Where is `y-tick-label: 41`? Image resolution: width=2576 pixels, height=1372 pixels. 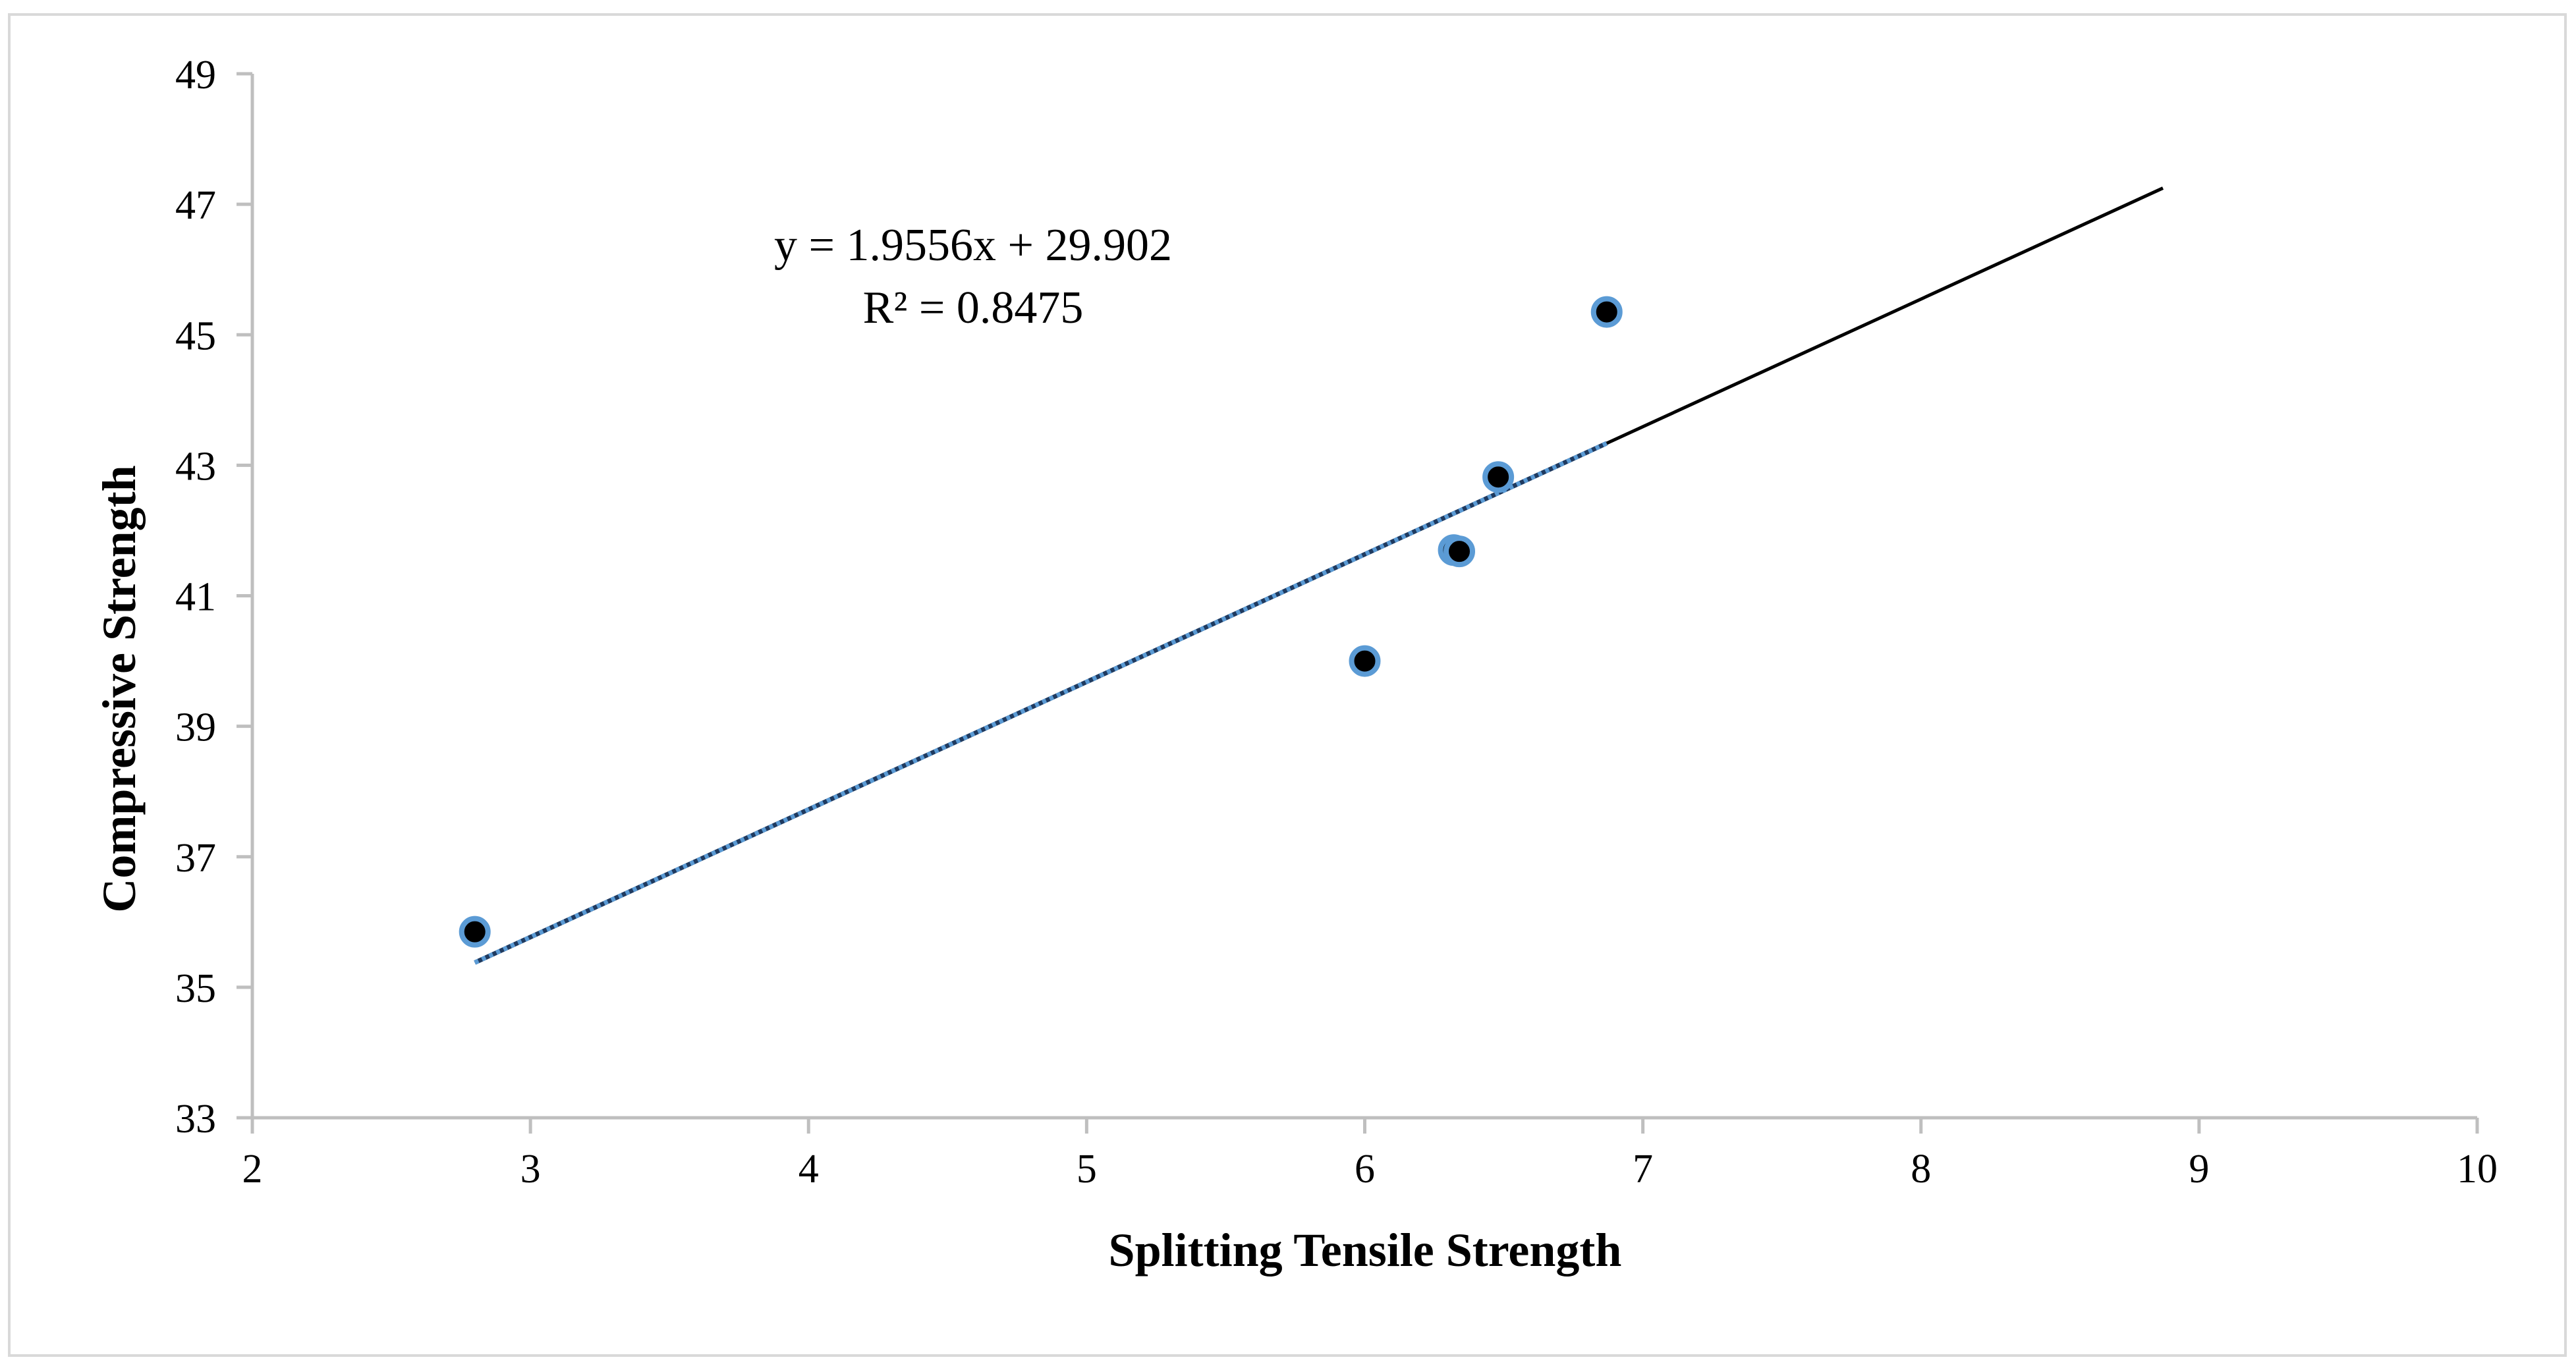
y-tick-label: 41 is located at coordinates (195, 597).